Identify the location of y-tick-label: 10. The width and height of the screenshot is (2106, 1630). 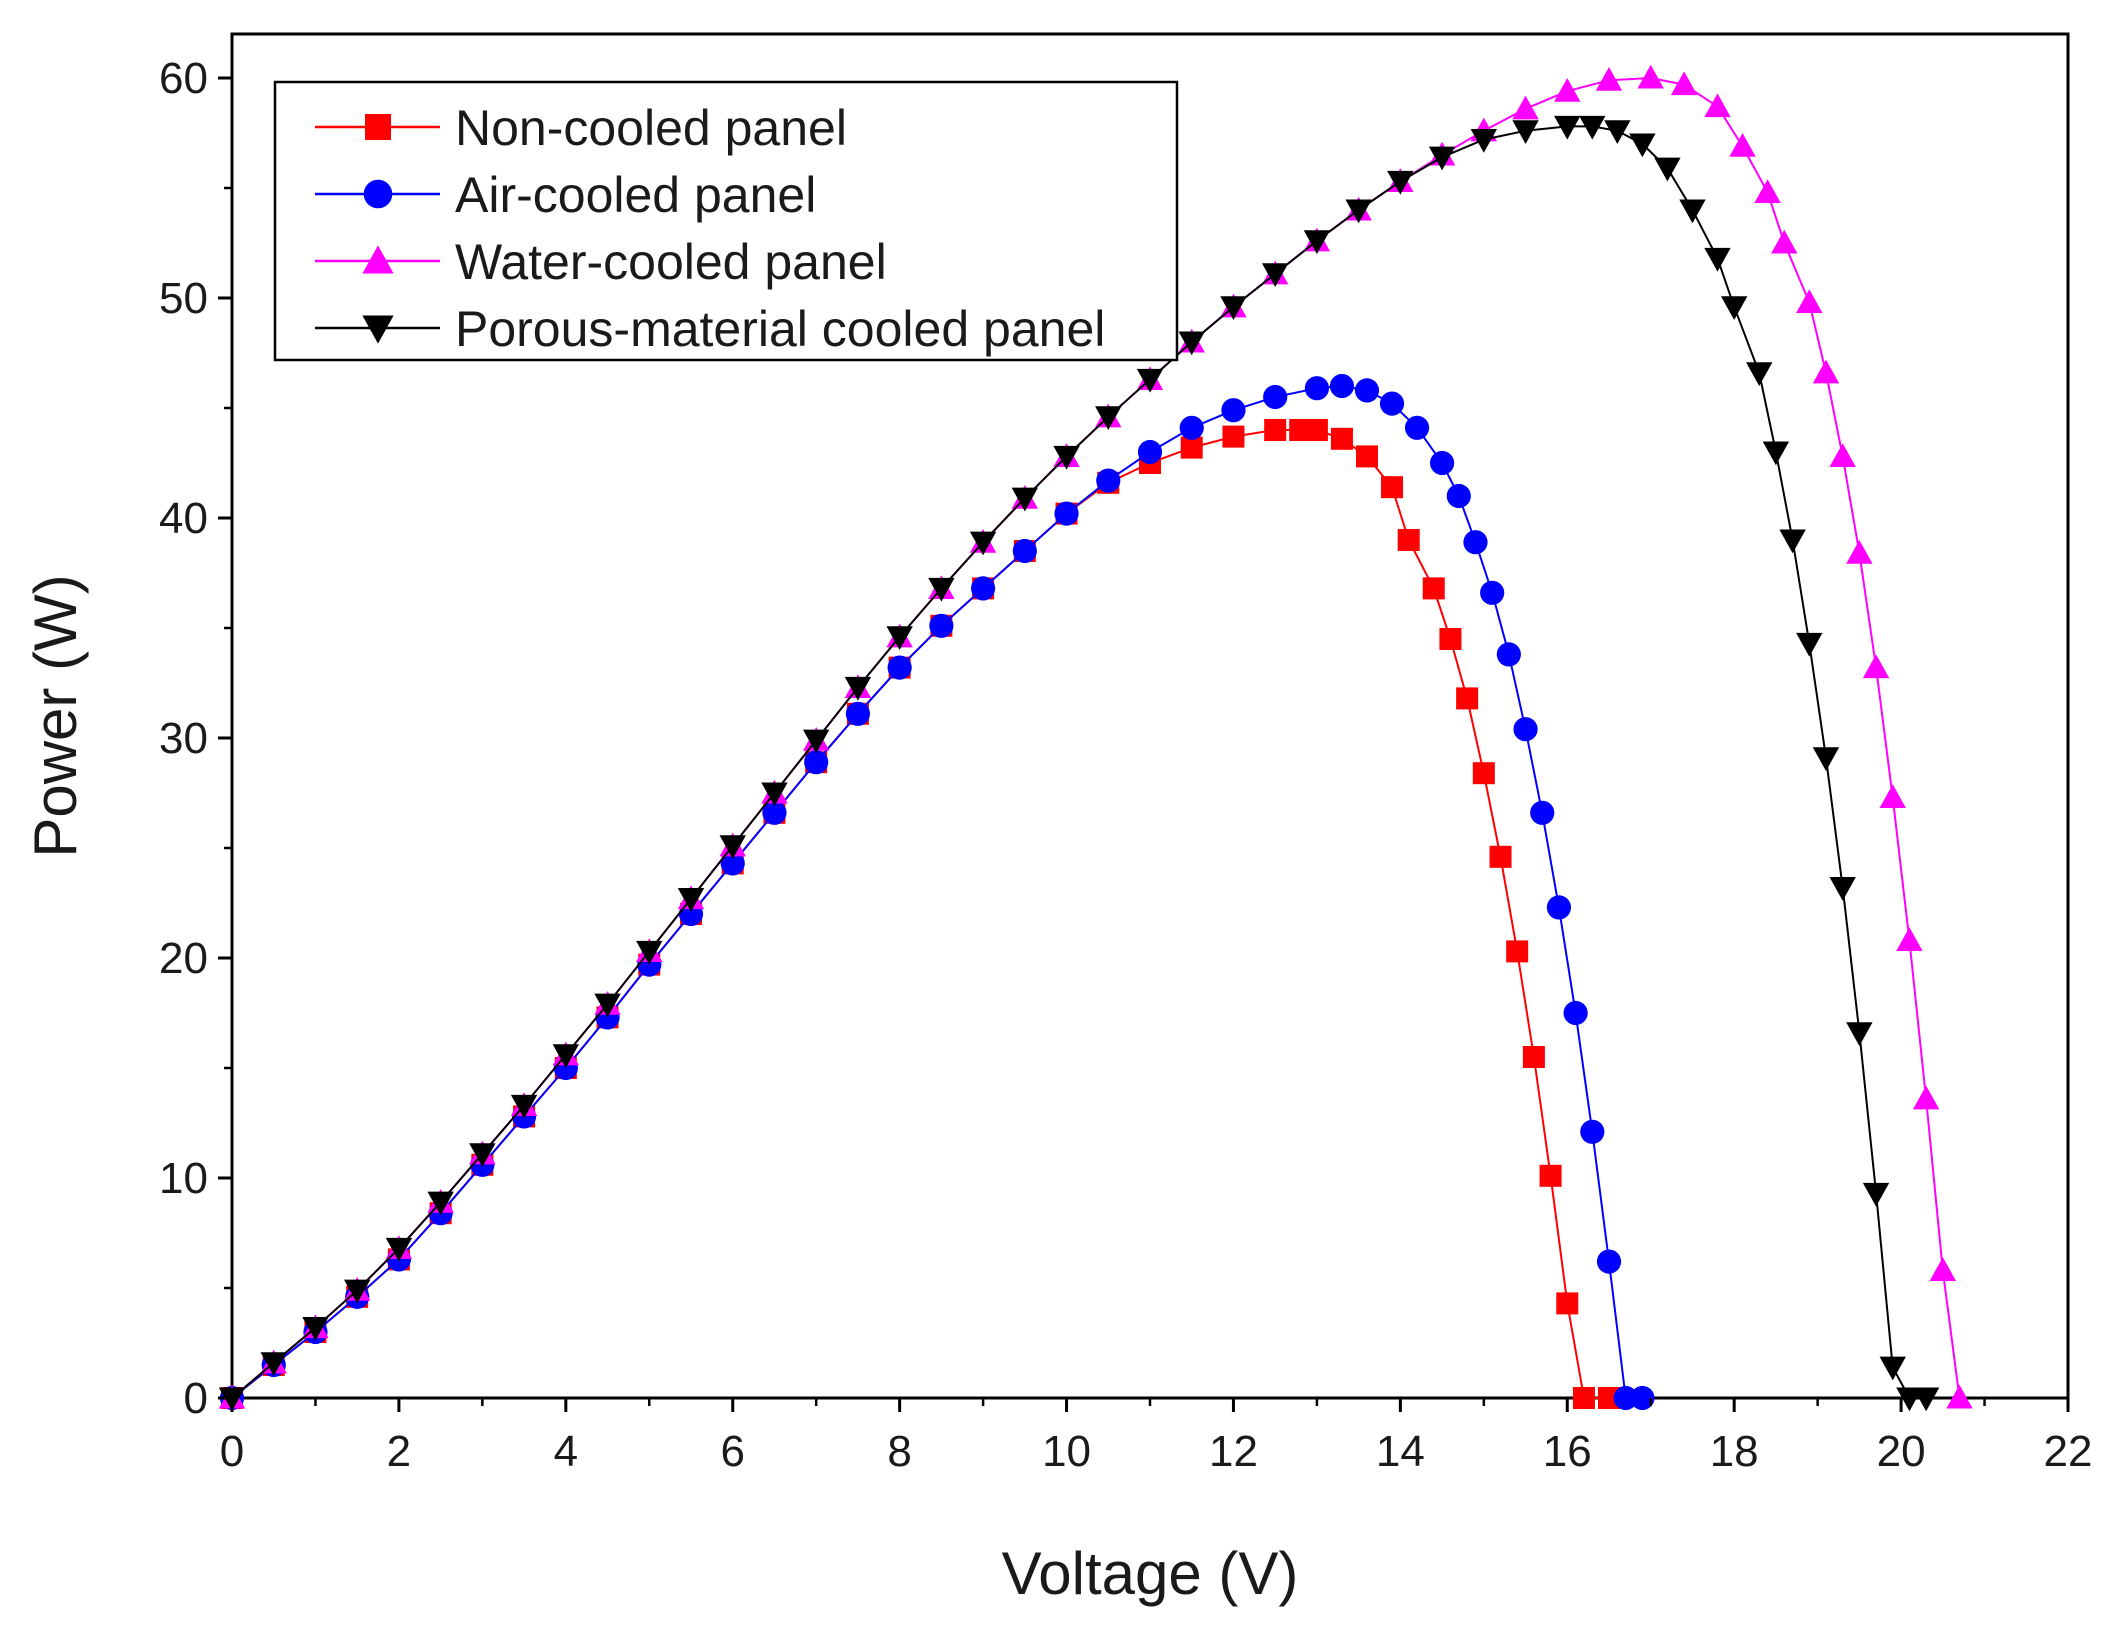
(183, 1178).